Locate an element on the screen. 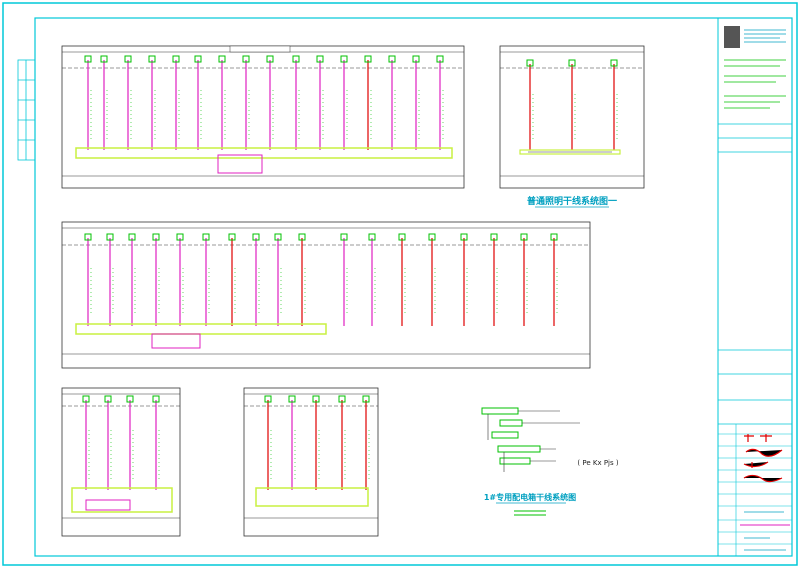  panel-riser-b is located at coordinates (572, 117).